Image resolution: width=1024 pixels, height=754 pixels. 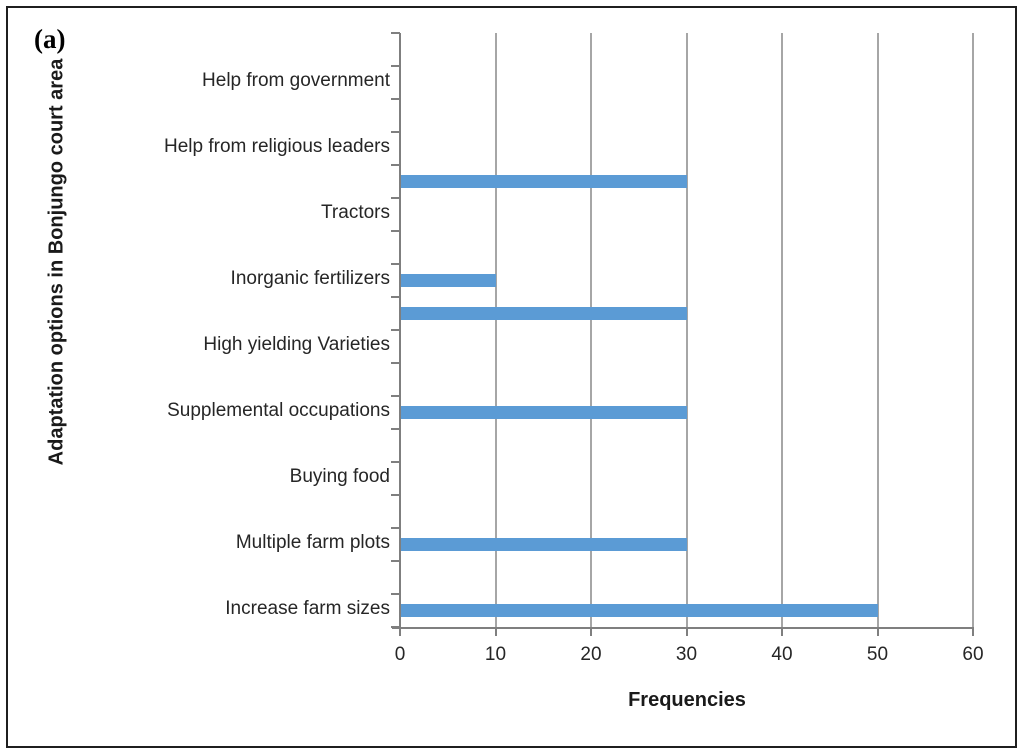 I want to click on category-label: Help from government, so click(x=296, y=80).